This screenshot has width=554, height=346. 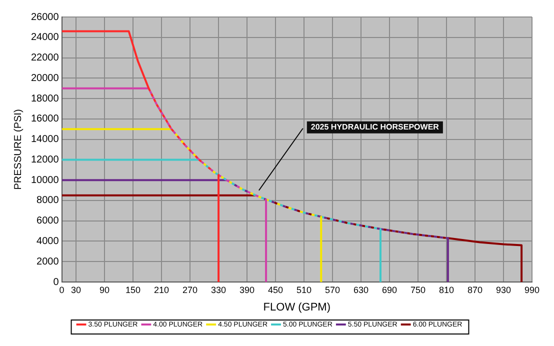 What do you see at coordinates (45, 180) in the screenshot?
I see `y-tick-label: 10000` at bounding box center [45, 180].